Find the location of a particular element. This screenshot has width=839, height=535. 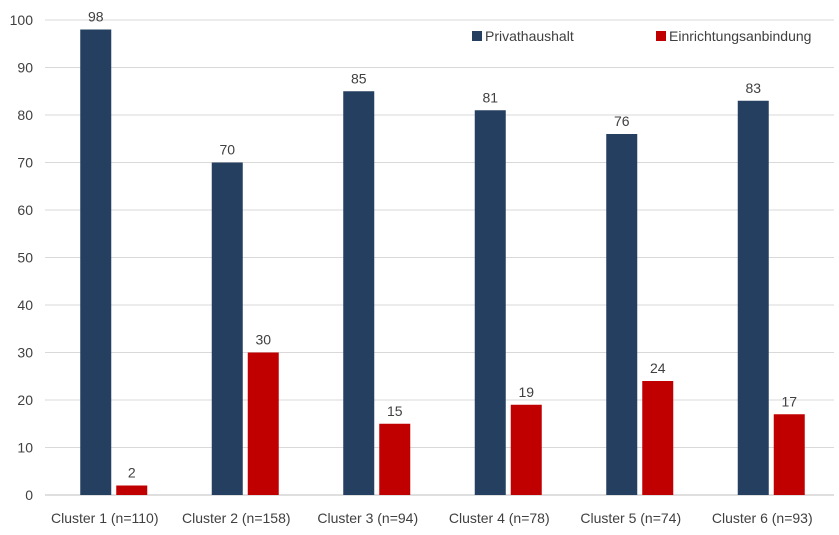

y-tick-label: 20 is located at coordinates (25, 400).